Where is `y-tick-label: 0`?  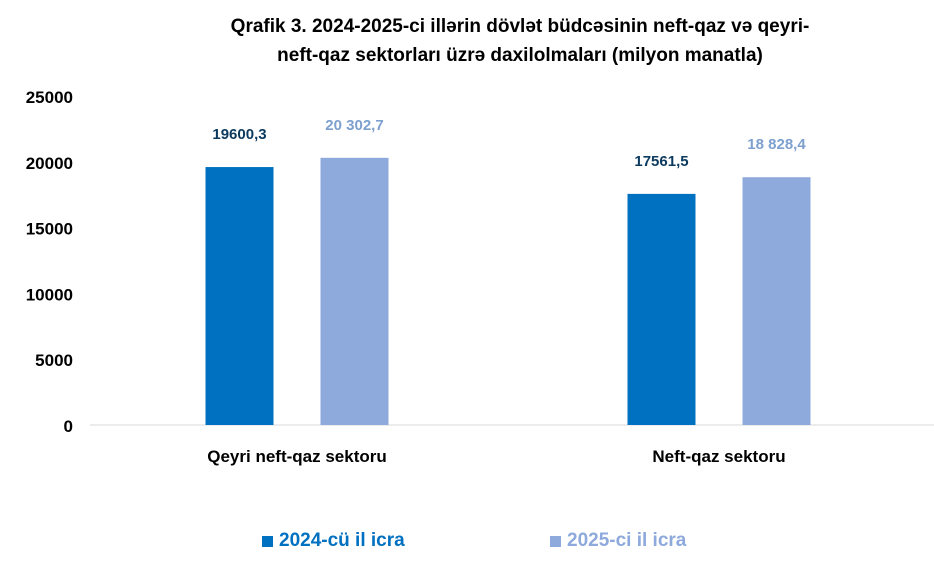
y-tick-label: 0 is located at coordinates (68, 426).